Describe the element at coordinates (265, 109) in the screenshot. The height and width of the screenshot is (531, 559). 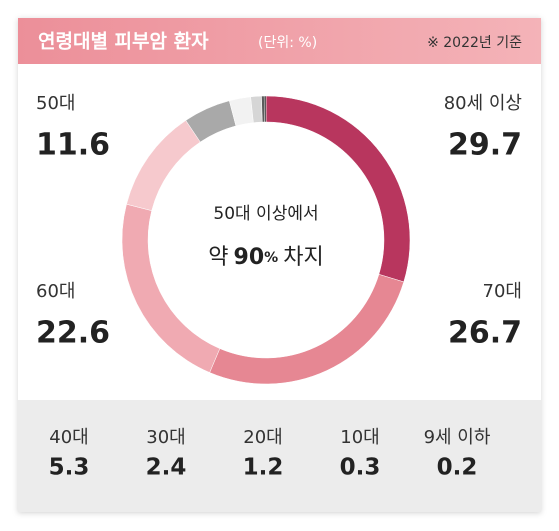
I see `donut-segment` at that location.